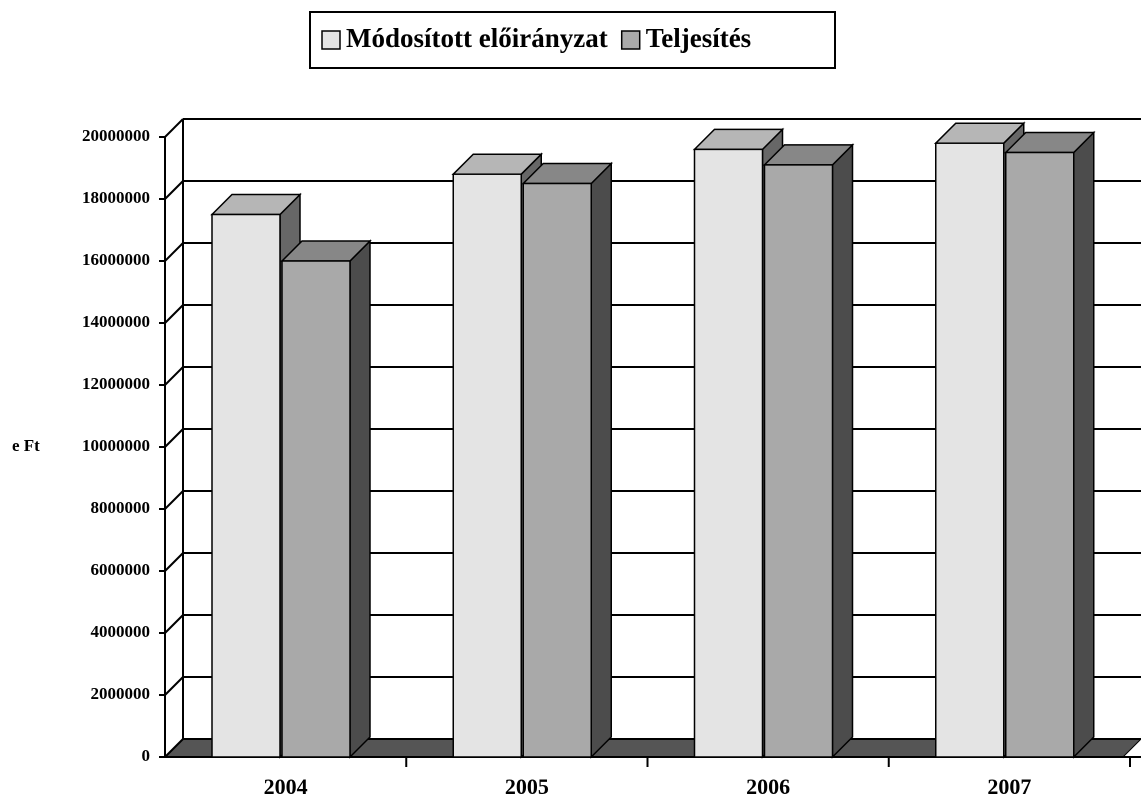 This screenshot has width=1141, height=803. What do you see at coordinates (26, 445) in the screenshot?
I see `y-axis-label: e Ft` at bounding box center [26, 445].